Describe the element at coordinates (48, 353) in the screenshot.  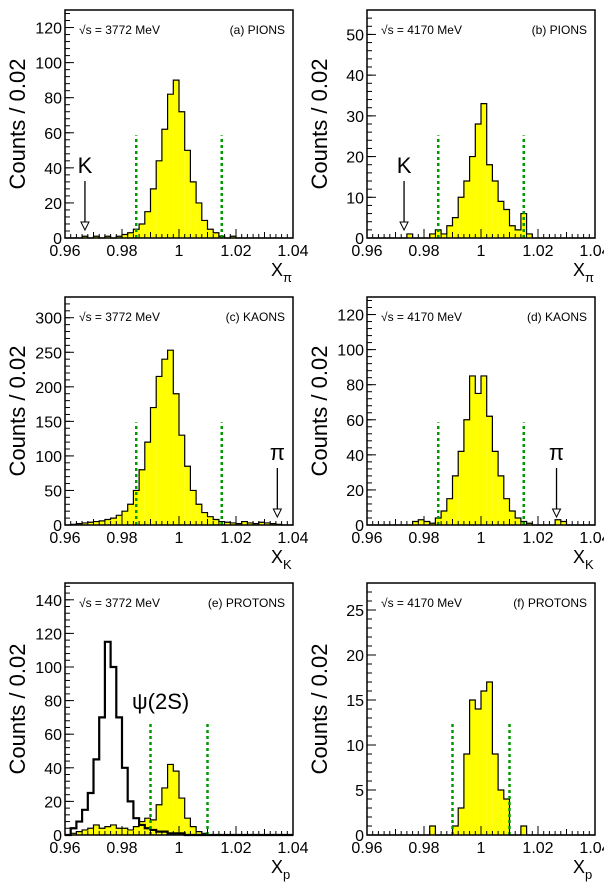
I see `y-tick-label: 250` at that location.